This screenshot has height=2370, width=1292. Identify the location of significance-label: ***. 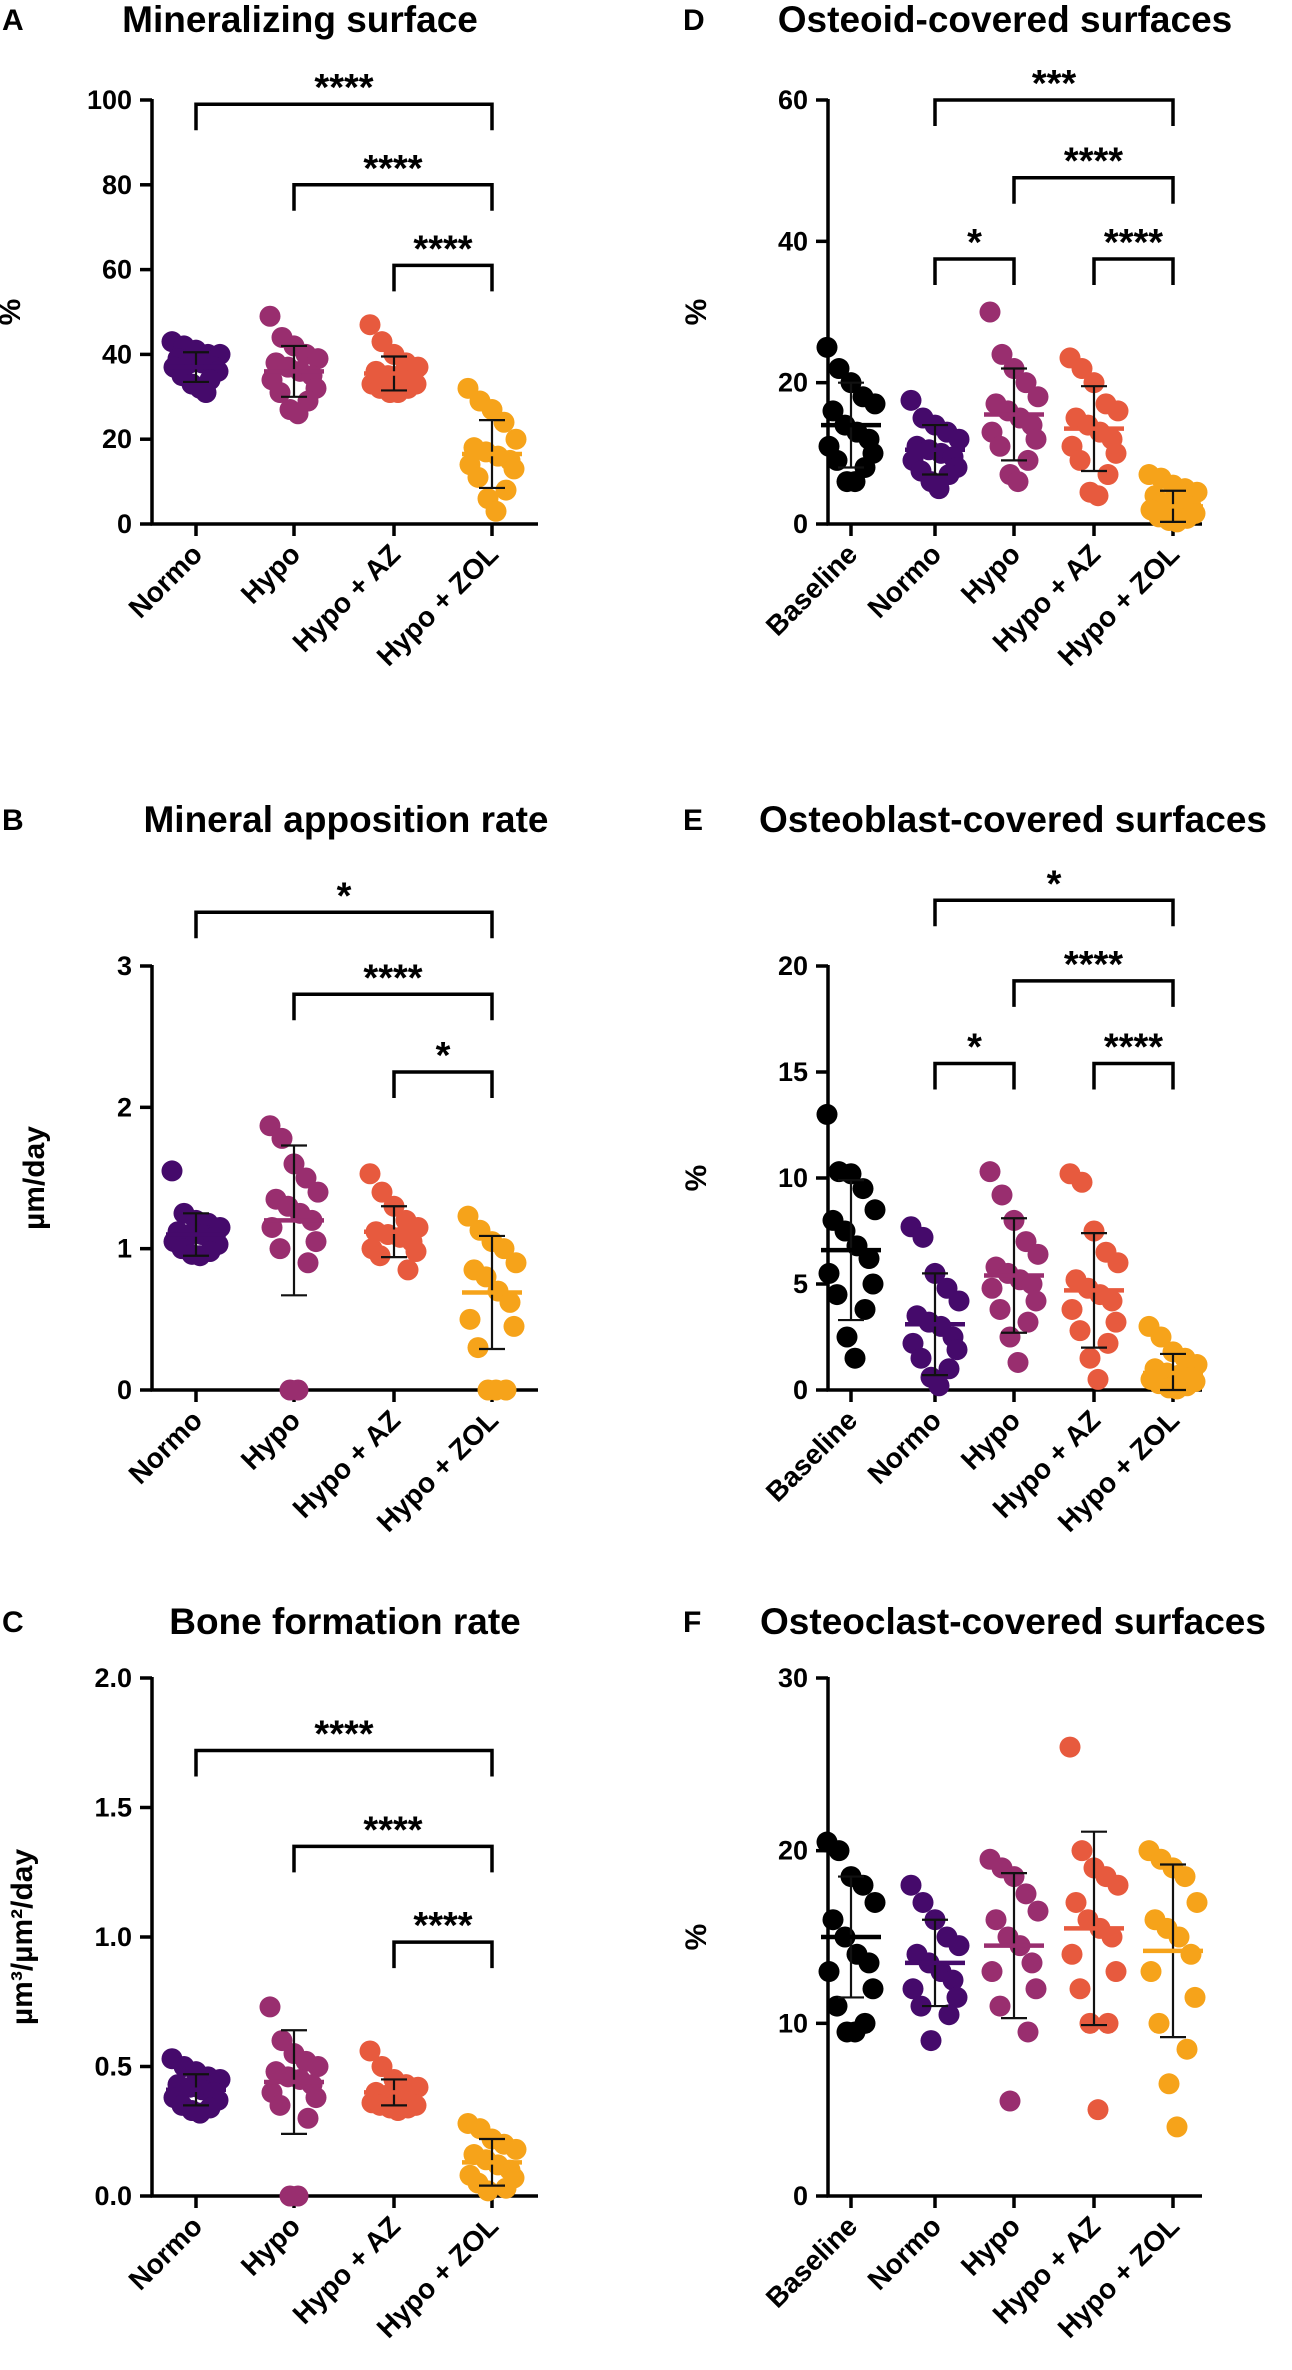
(1054, 84).